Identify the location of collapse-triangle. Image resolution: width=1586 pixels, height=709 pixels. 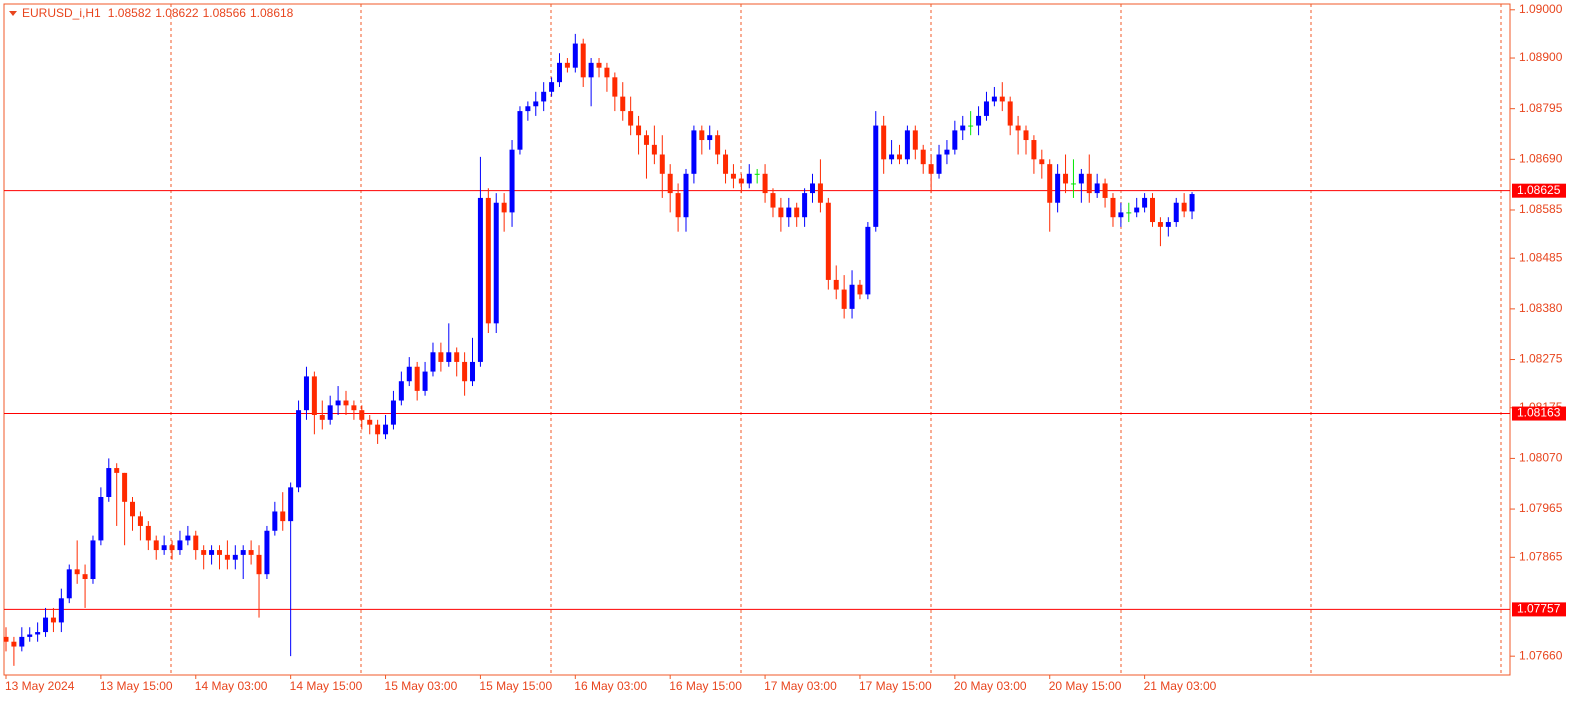
(13, 13).